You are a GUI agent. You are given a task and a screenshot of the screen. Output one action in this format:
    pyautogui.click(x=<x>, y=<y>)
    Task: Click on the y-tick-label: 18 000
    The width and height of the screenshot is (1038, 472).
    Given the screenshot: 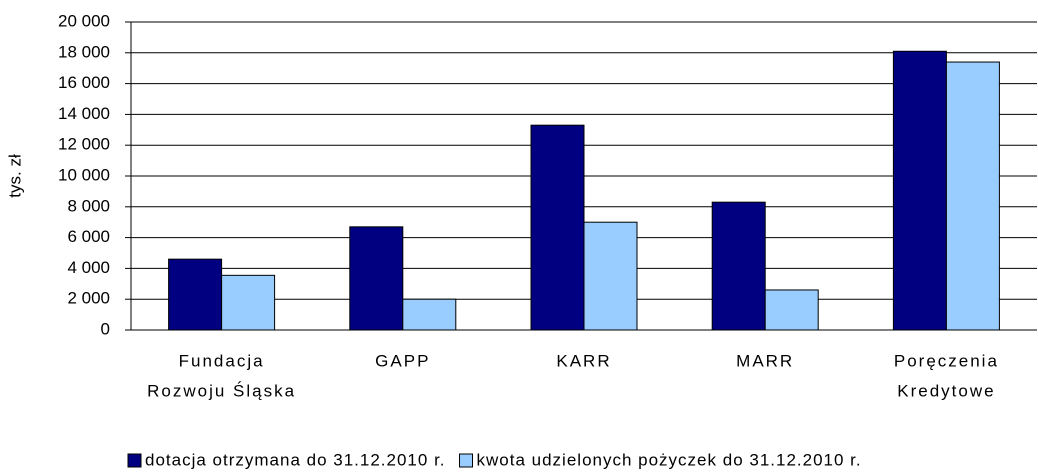 What is the action you would take?
    pyautogui.click(x=84, y=51)
    